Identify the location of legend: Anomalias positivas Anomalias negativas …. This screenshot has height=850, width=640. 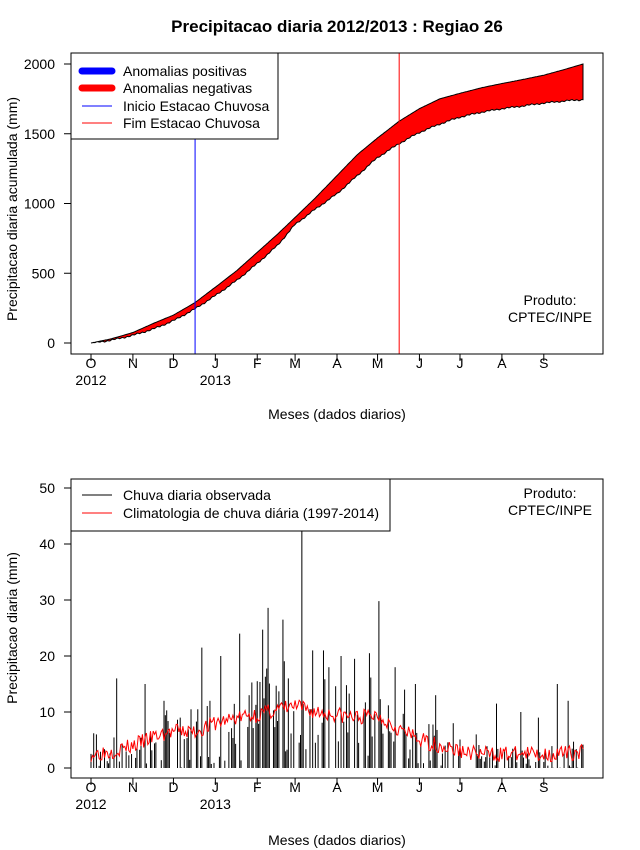
(174, 96).